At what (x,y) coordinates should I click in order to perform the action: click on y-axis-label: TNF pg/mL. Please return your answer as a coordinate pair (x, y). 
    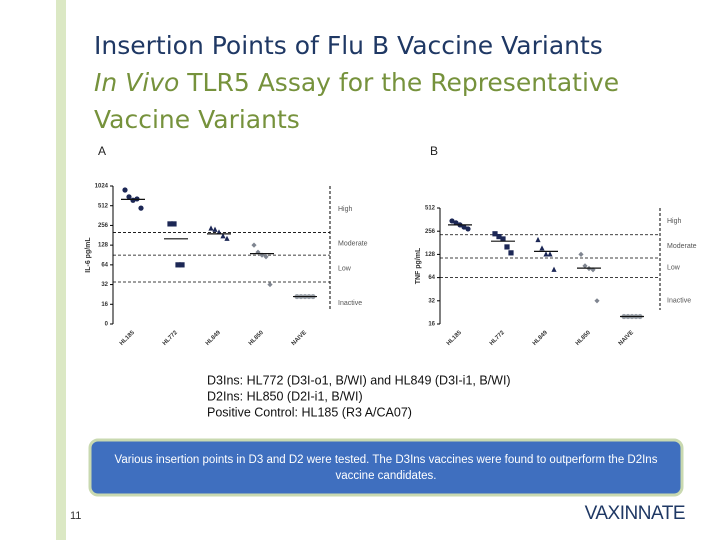
    Looking at the image, I should click on (418, 265).